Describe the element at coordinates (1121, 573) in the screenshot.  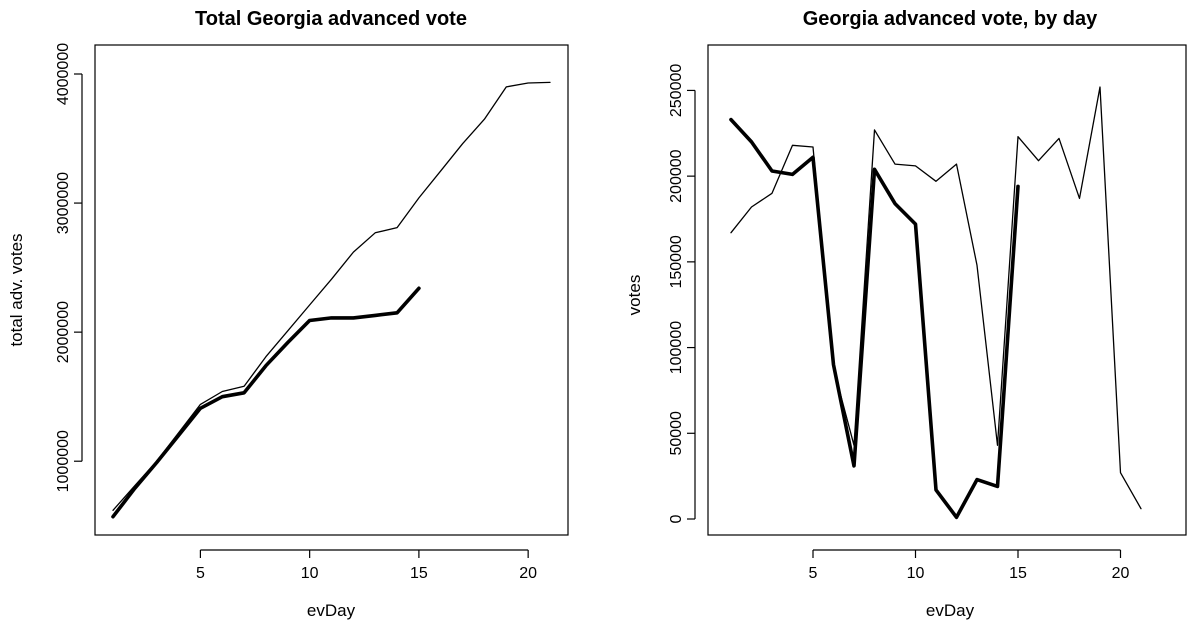
I see `right-x-tick-label: 20` at that location.